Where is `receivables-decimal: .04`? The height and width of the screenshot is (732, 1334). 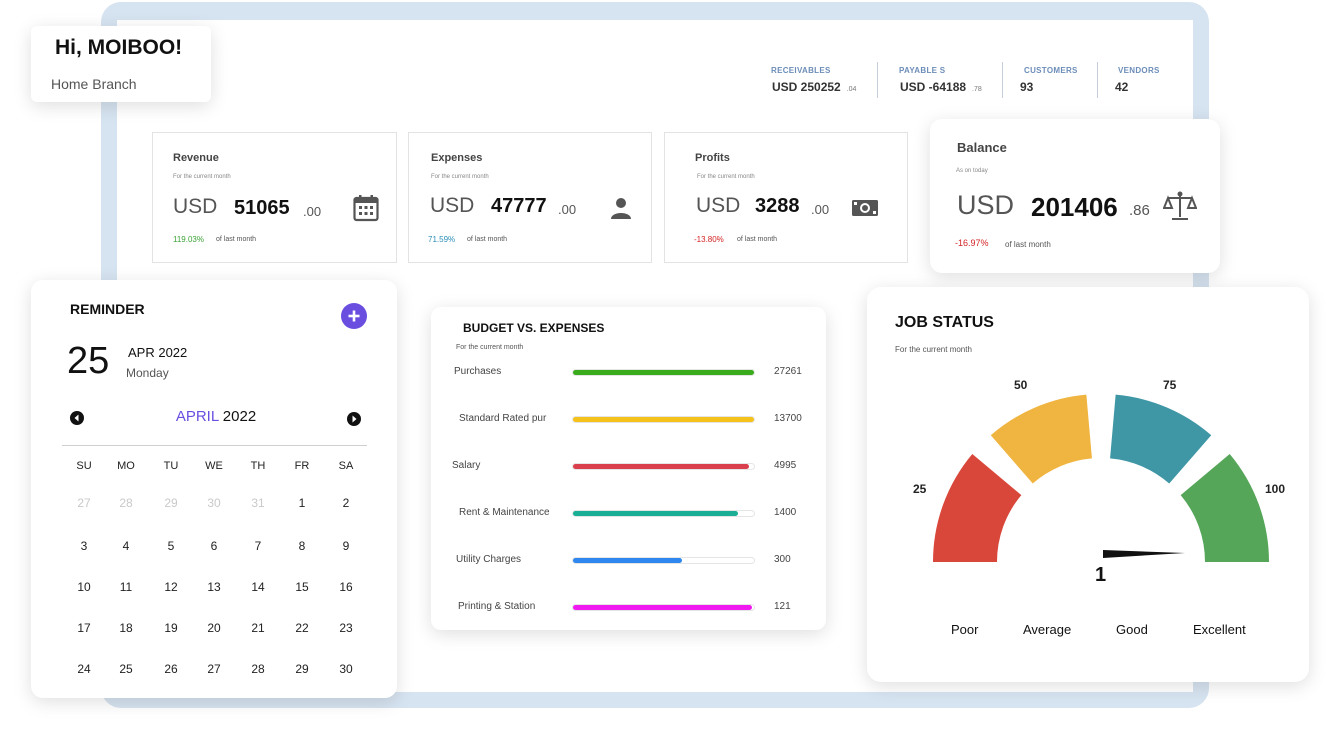 receivables-decimal: .04 is located at coordinates (851, 89).